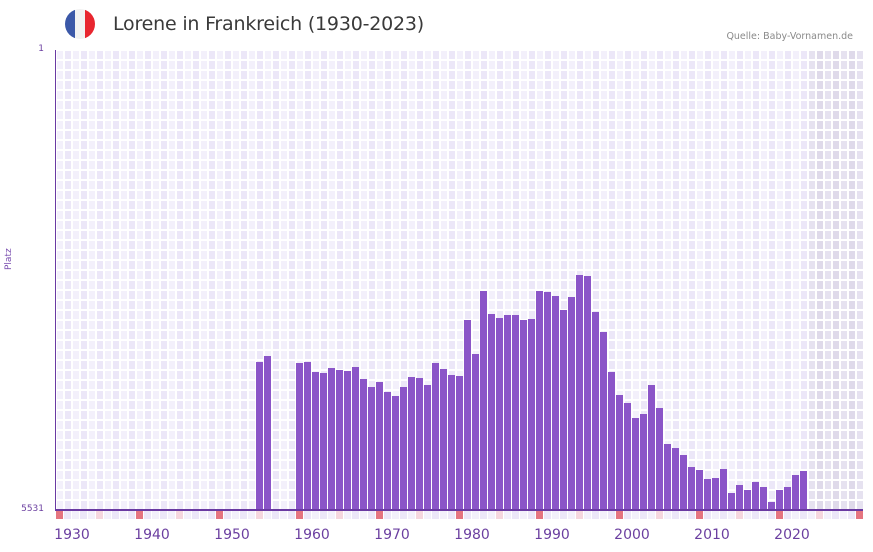  What do you see at coordinates (579, 392) in the screenshot?
I see `bar-1995` at bounding box center [579, 392].